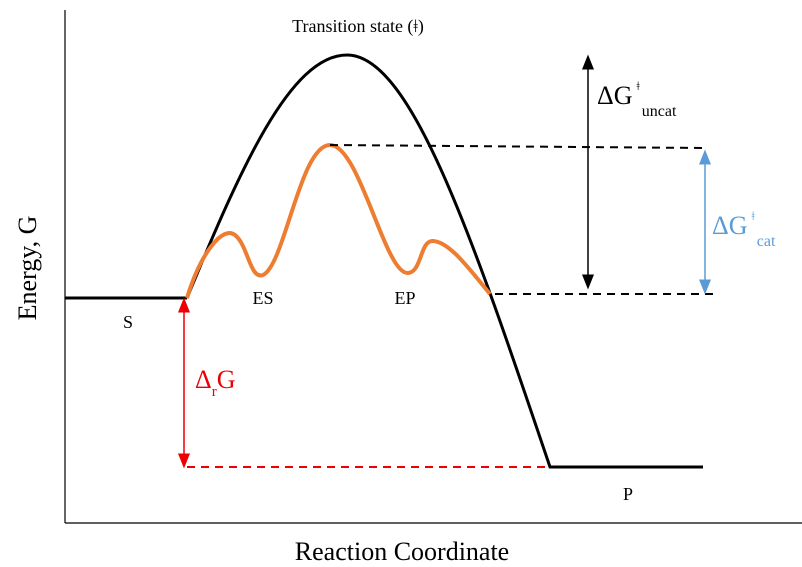 The width and height of the screenshot is (802, 567). What do you see at coordinates (338, 220) in the screenshot?
I see `catalyzed-curve` at bounding box center [338, 220].